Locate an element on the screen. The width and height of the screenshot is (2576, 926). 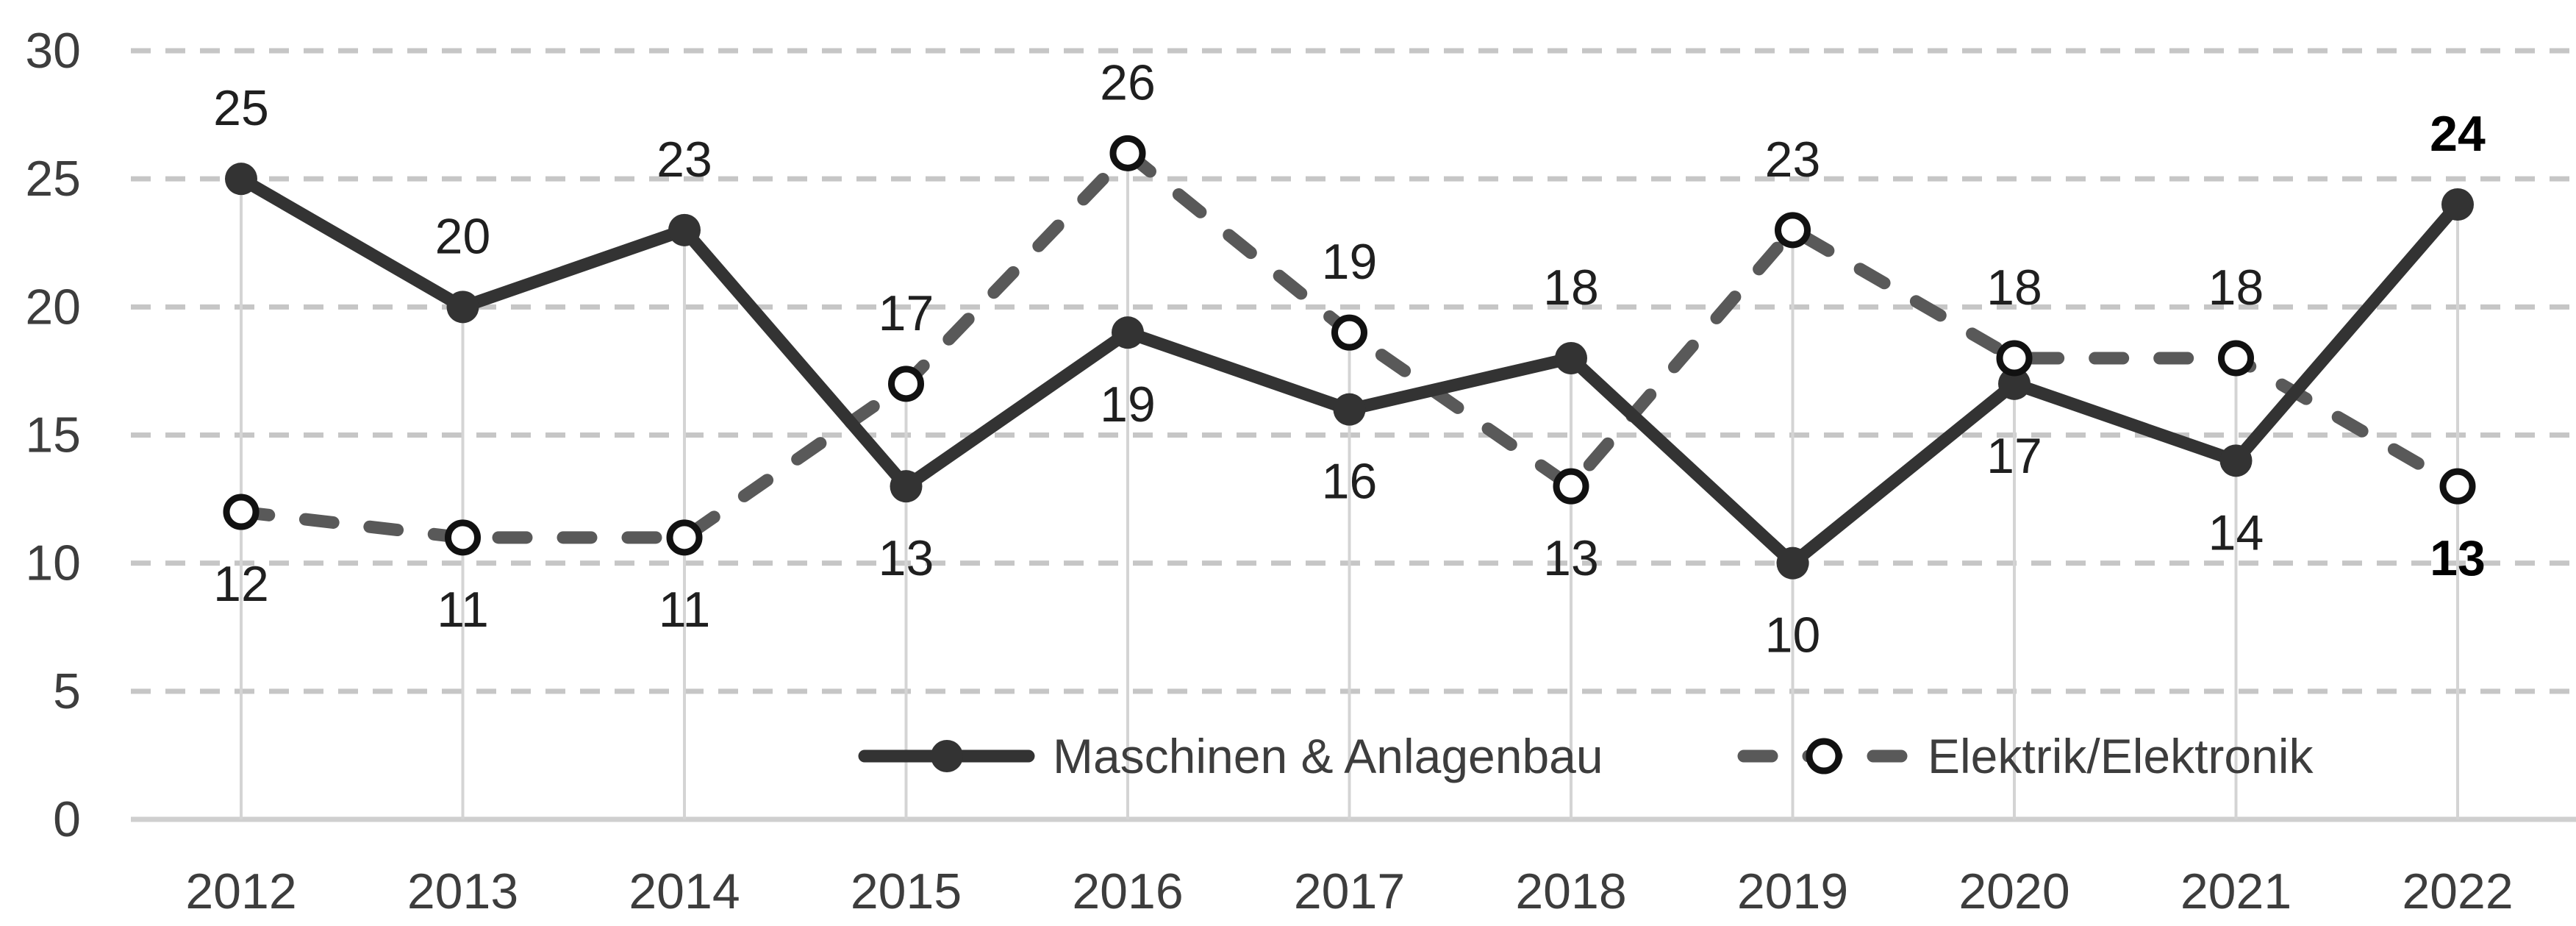
x-axis-label: 2019 is located at coordinates (1792, 891).